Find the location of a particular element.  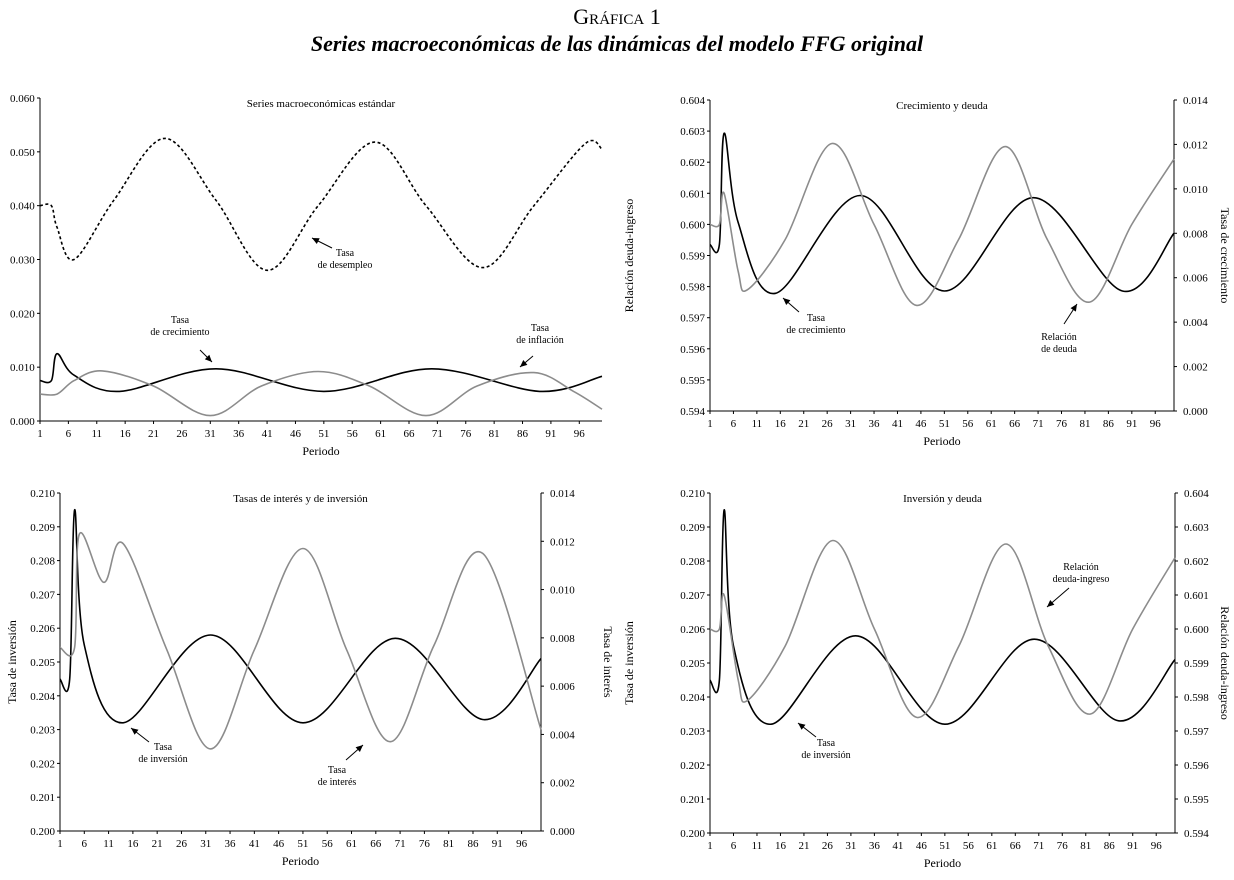

c2-series-tasa-de-crecimiento is located at coordinates (942, 213).